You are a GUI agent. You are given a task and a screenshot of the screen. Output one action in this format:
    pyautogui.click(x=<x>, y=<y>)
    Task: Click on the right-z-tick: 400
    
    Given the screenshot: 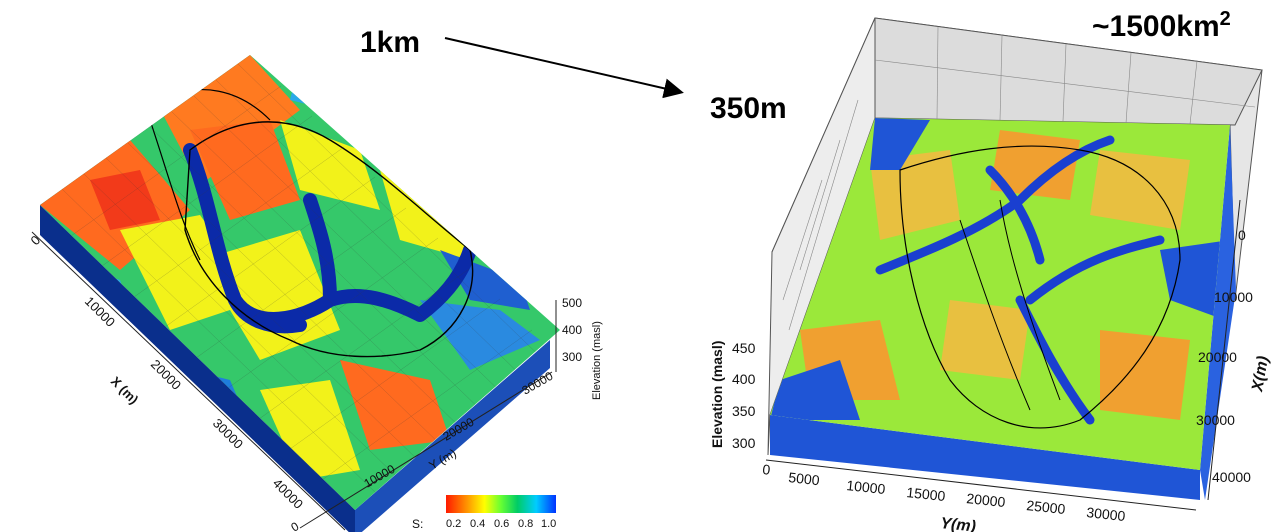 What is the action you would take?
    pyautogui.click(x=744, y=379)
    